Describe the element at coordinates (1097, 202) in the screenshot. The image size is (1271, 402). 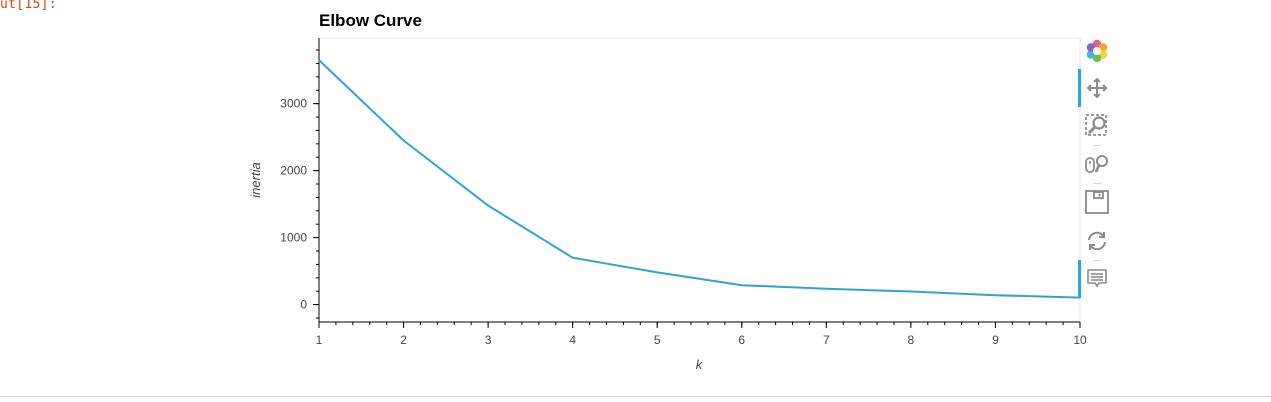
I see `save-tool-icon` at that location.